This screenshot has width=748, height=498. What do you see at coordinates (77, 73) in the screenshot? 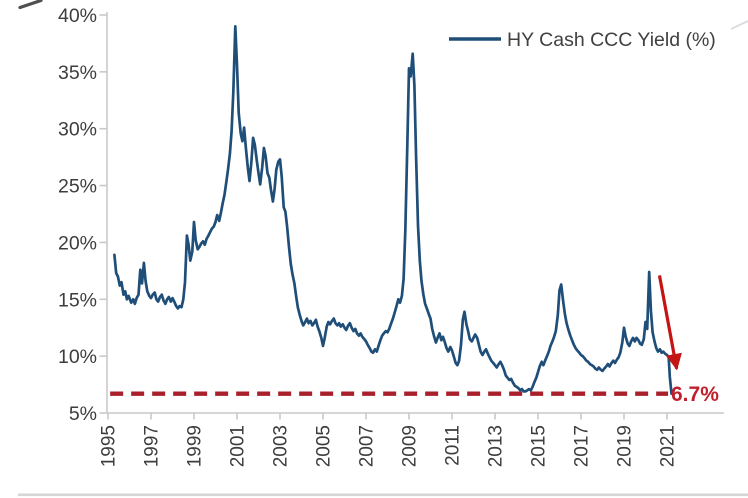
I see `y-axis-label: 35%` at bounding box center [77, 73].